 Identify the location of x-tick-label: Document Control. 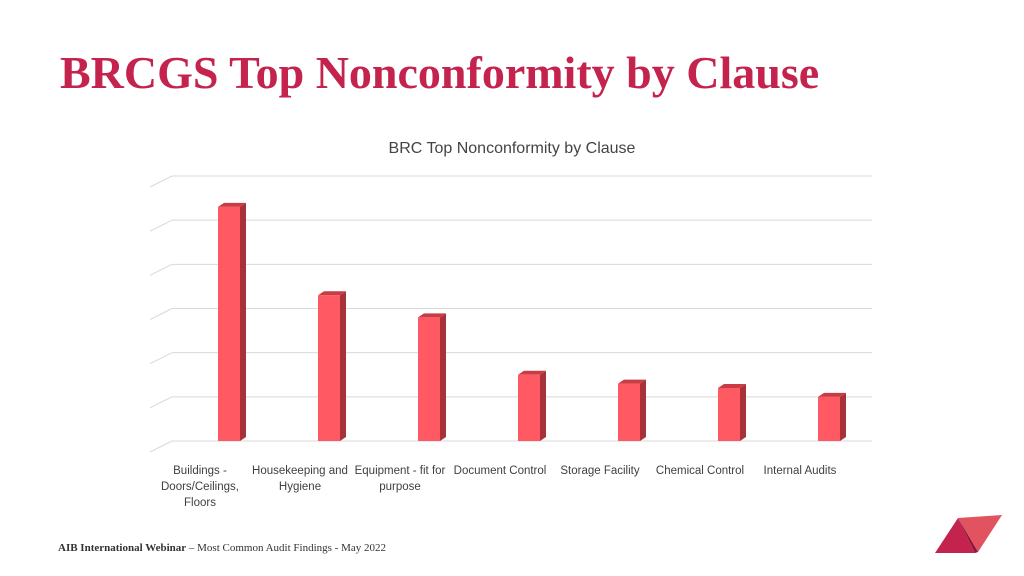
(500, 471).